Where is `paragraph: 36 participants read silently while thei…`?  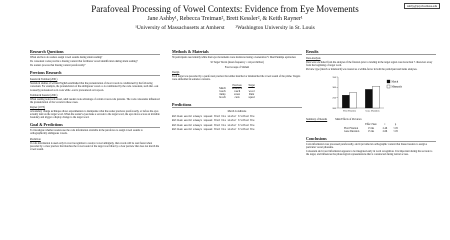
paragraph: 36 participants read silently while thei… is located at coordinates (234, 57).